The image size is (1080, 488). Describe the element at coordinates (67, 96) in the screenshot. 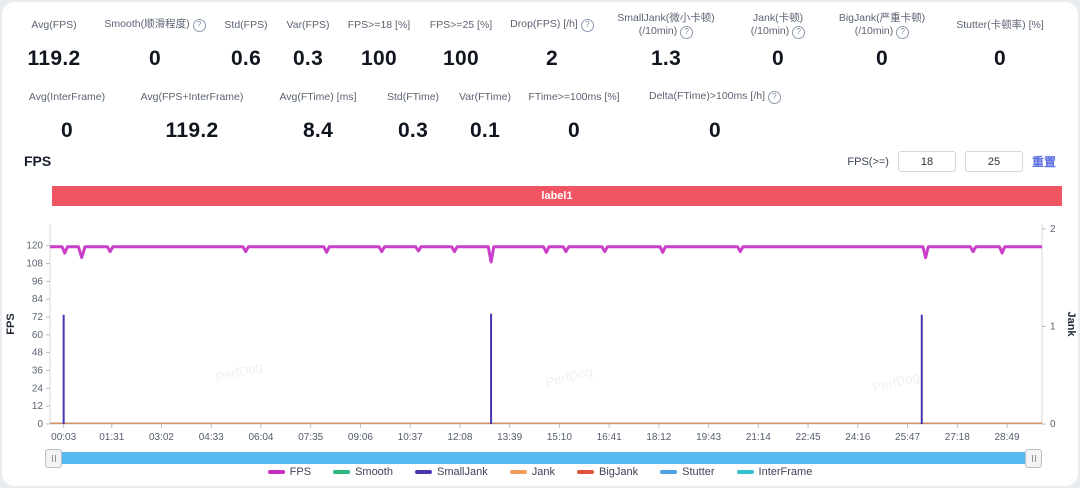

I see `stat-label: Avg(InterFrame)` at that location.